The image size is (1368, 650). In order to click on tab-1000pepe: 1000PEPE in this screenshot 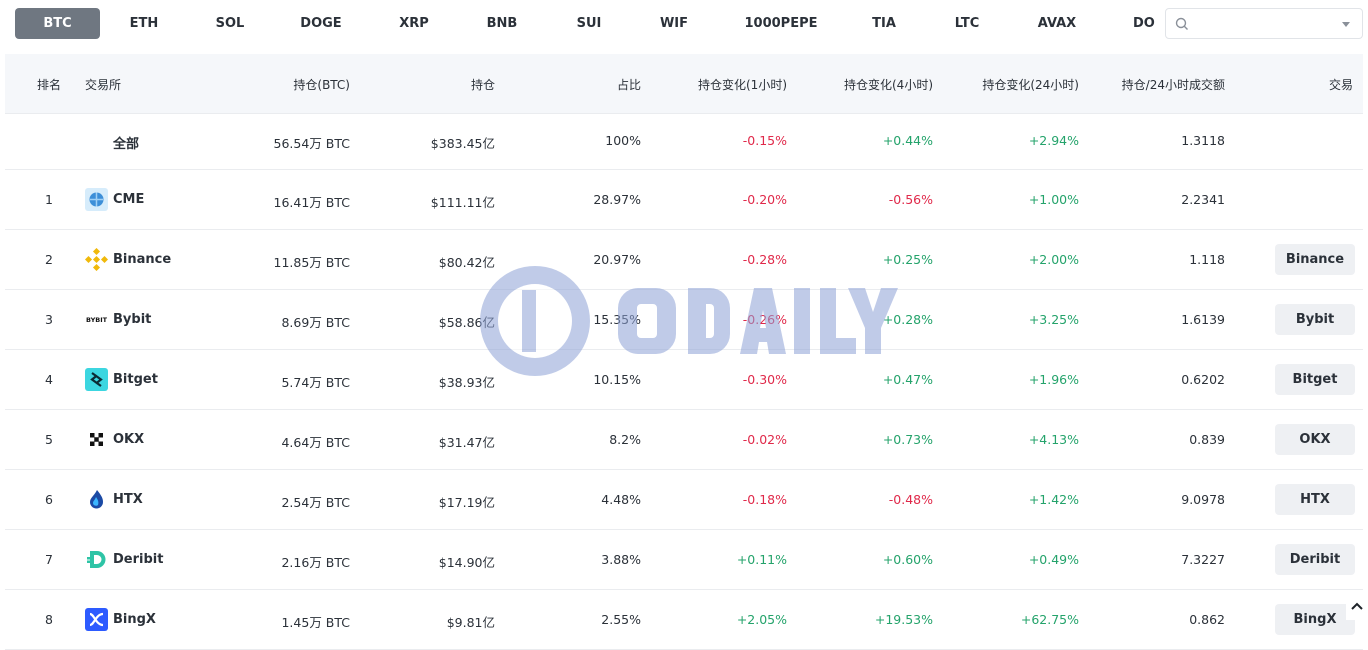, I will do `click(781, 23)`.